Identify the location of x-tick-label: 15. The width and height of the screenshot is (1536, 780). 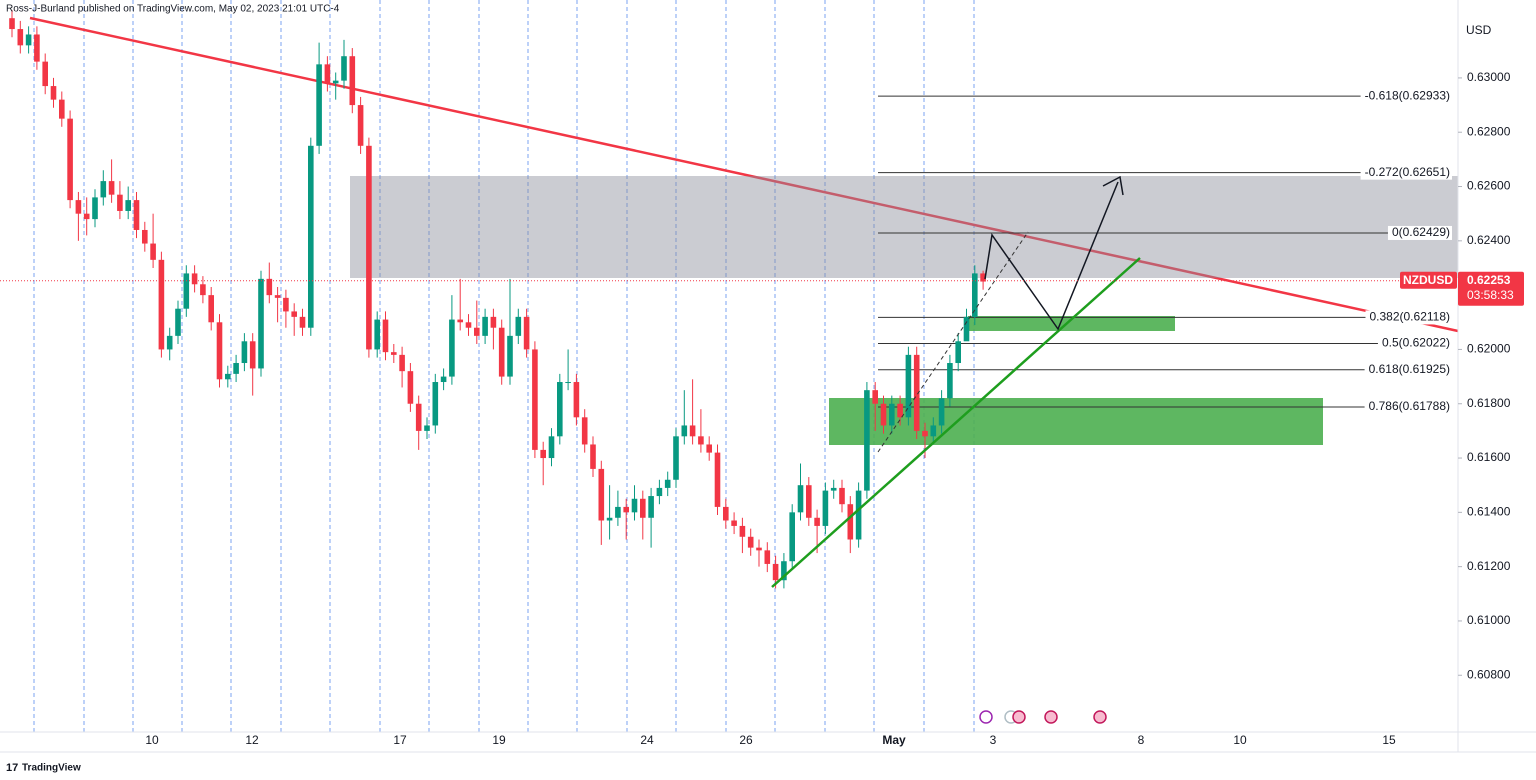
(1389, 740).